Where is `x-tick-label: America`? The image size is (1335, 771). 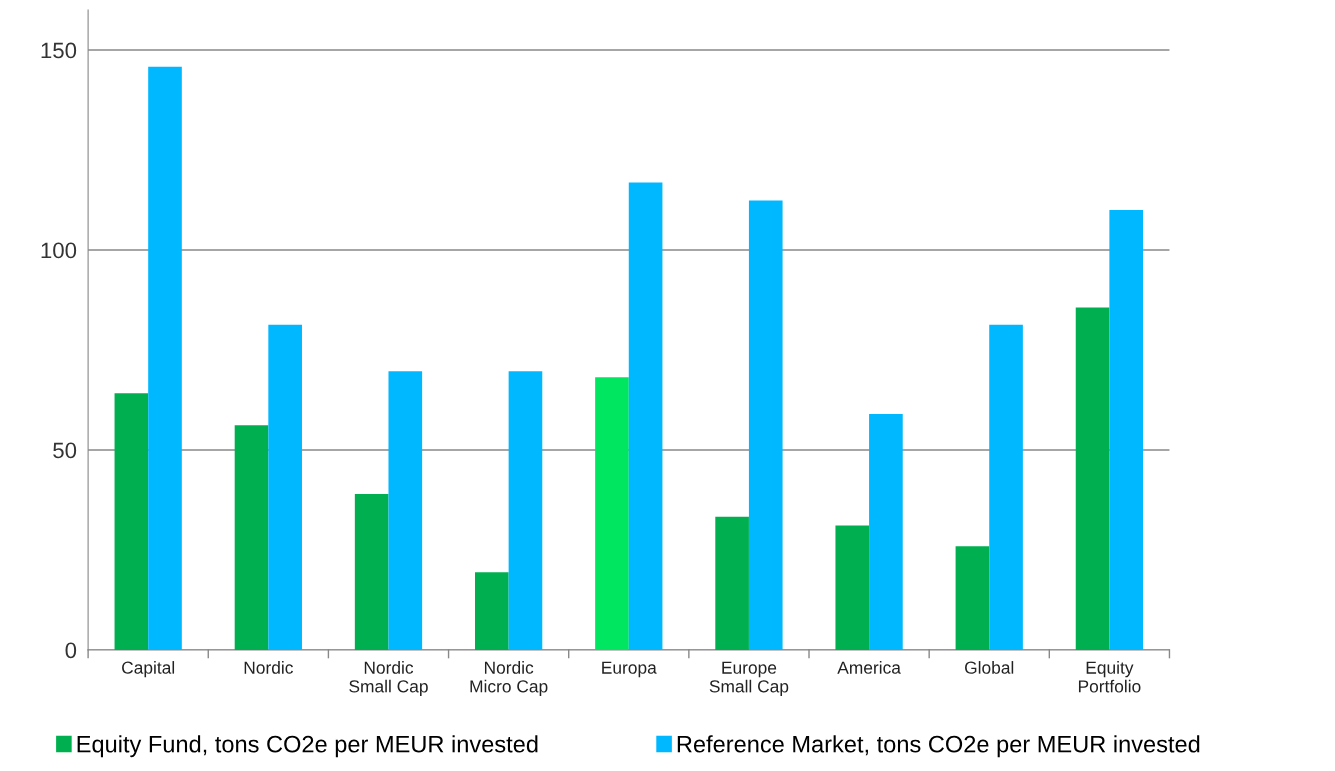 x-tick-label: America is located at coordinates (869, 667).